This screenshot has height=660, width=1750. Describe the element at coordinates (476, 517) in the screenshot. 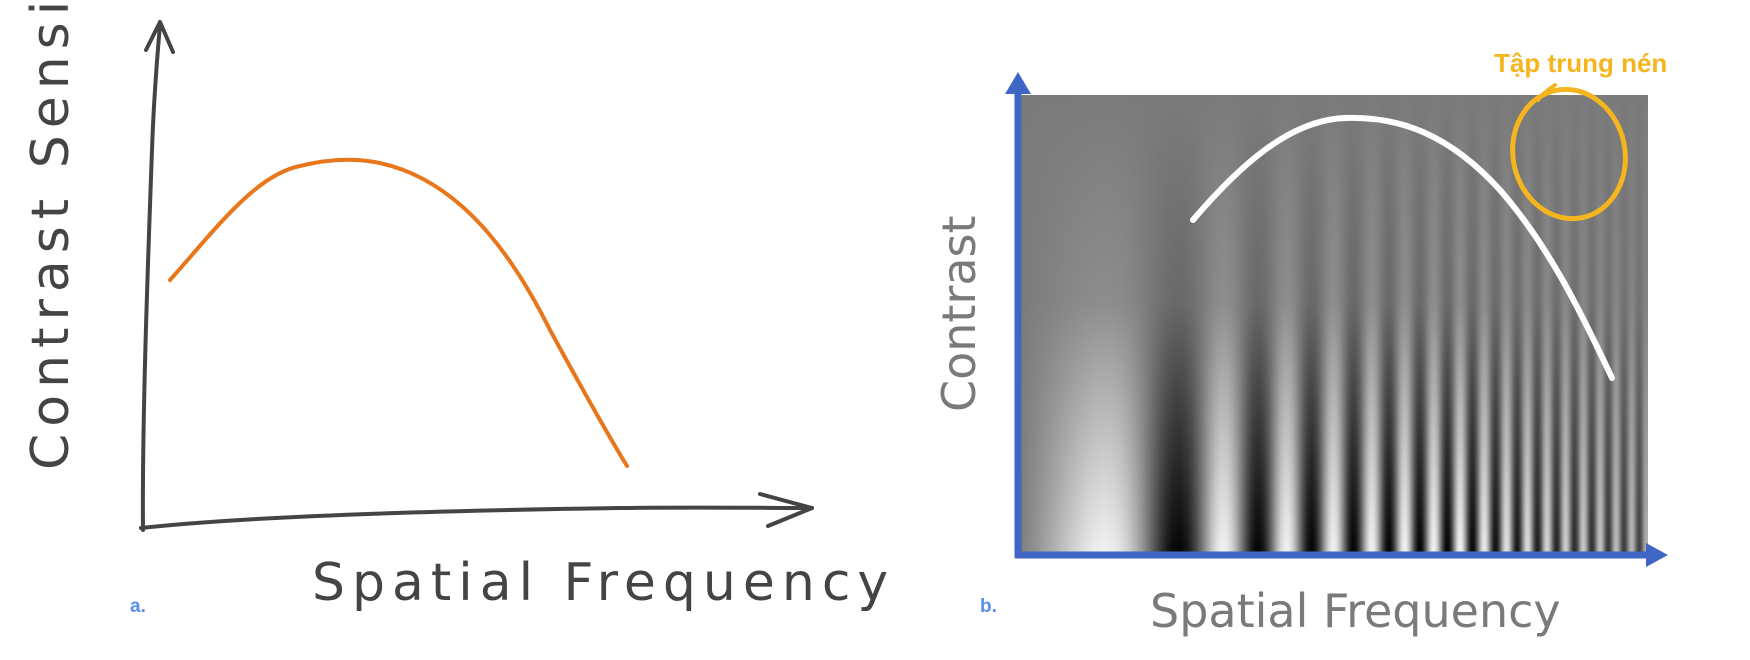

I see `panel-a-x-axis` at that location.